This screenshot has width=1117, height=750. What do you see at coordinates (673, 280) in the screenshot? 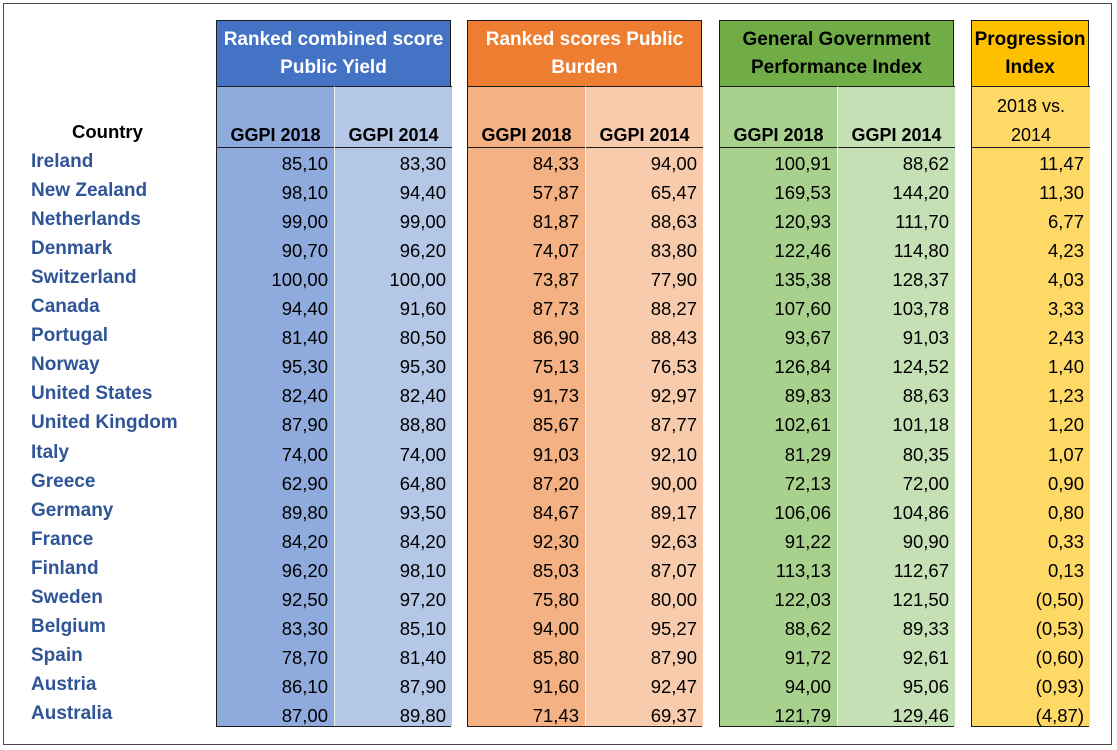
I see `table-cell: 77,90` at bounding box center [673, 280].